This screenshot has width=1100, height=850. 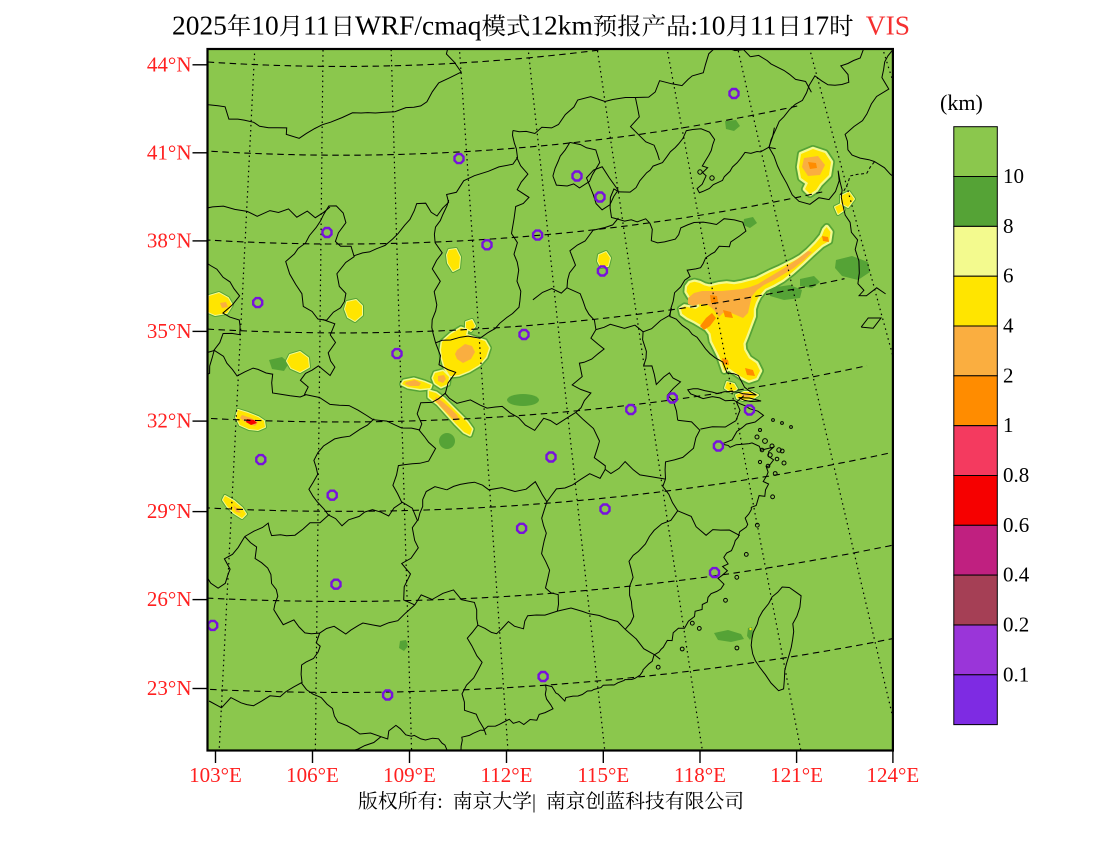 I want to click on svg-text: 1, so click(x=1008, y=425).